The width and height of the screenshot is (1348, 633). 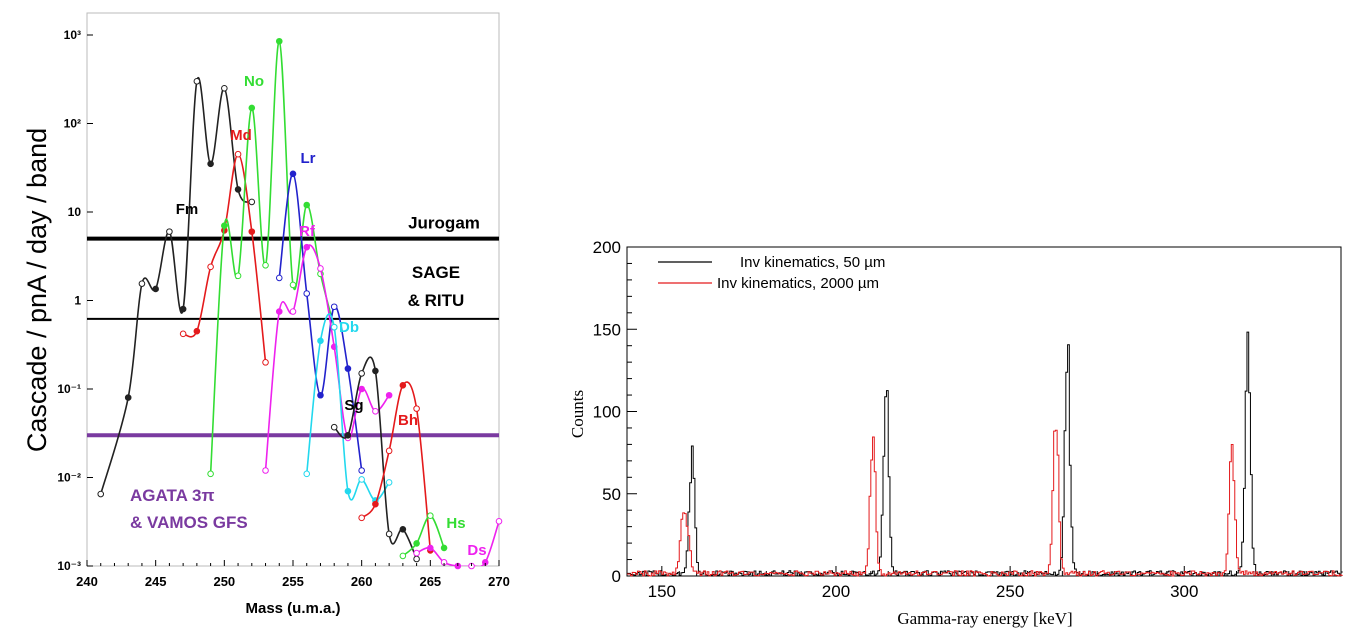 What do you see at coordinates (436, 272) in the screenshot?
I see `sage-label: SAGE` at bounding box center [436, 272].